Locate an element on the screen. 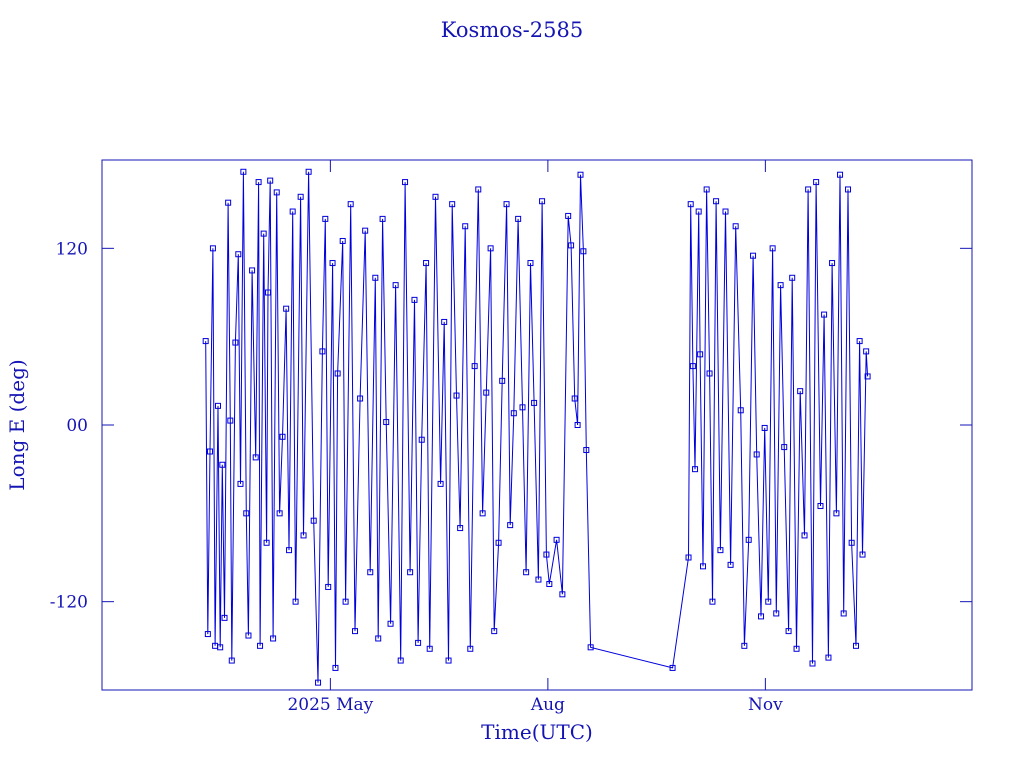  y-axis-label: Long E (deg) is located at coordinates (17, 424).